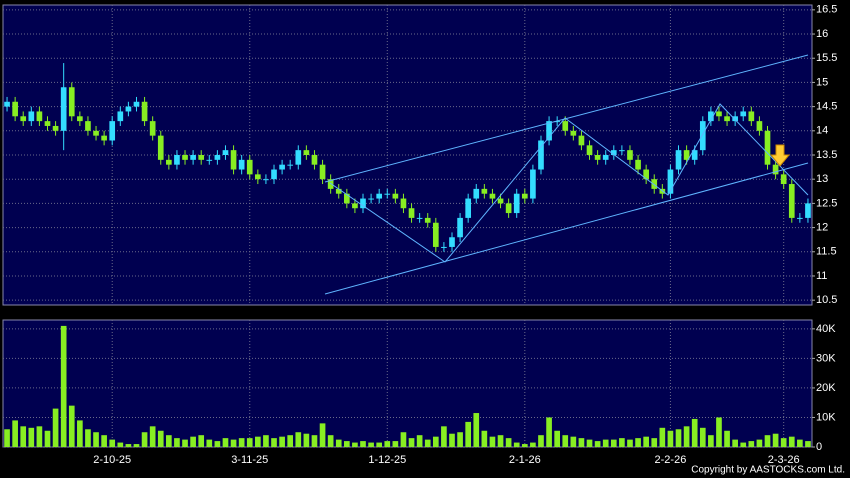  Describe the element at coordinates (822, 131) in the screenshot. I see `y-tick-label: 14` at that location.